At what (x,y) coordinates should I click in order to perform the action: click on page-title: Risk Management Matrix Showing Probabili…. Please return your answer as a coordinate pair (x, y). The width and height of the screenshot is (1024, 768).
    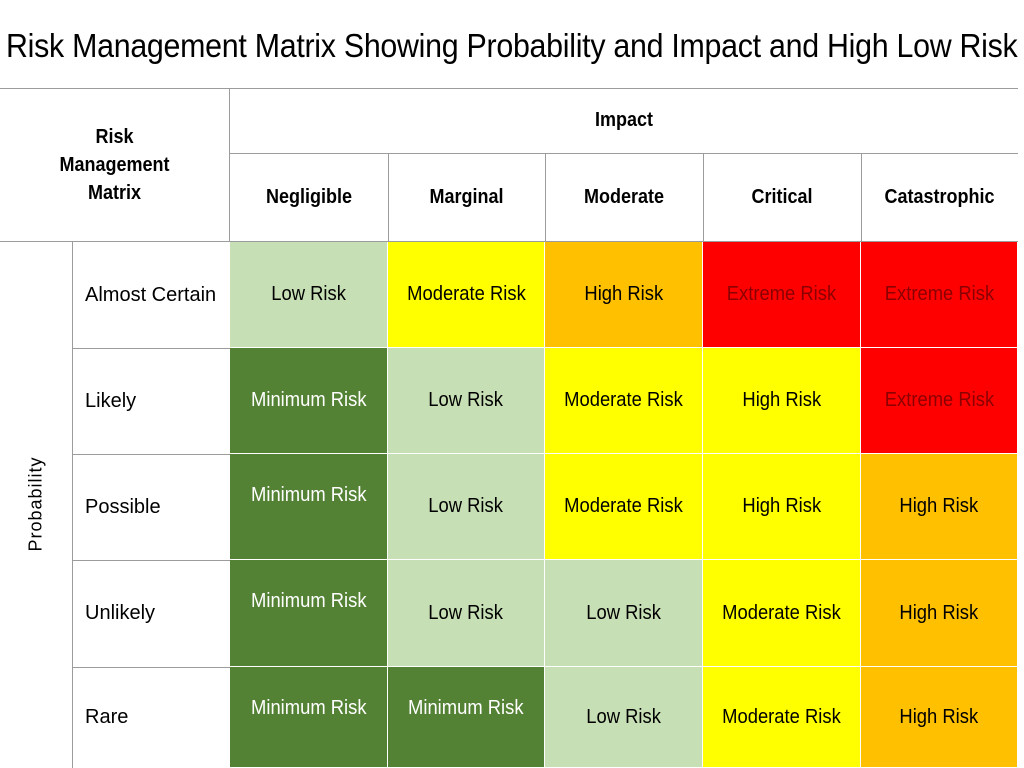
    Looking at the image, I should click on (512, 45).